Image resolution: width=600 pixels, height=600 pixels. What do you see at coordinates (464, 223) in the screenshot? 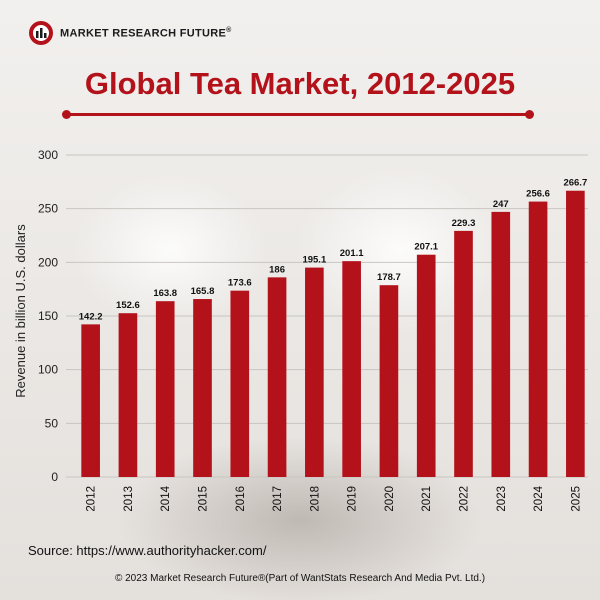
I see `data-label: 229.3` at bounding box center [464, 223].